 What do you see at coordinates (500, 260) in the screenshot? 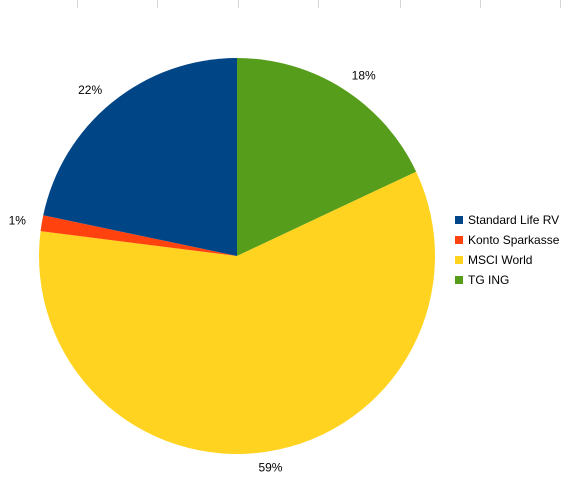
I see `legend-label: MSCI World` at bounding box center [500, 260].